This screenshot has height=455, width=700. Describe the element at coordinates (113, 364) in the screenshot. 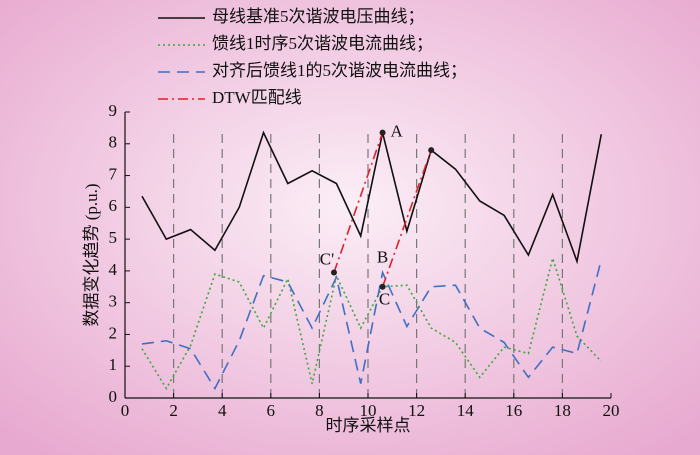

I see `y-tick-label: 1` at that location.